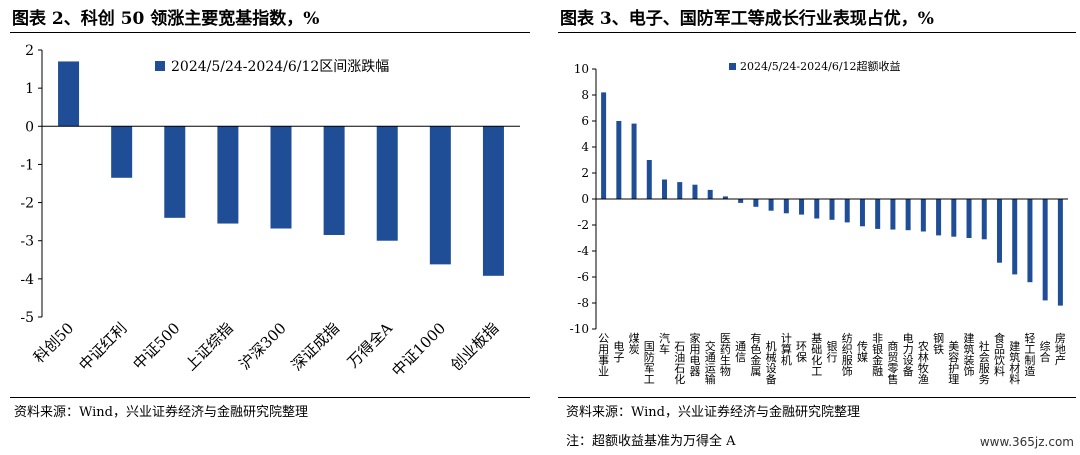  What do you see at coordinates (53, 342) in the screenshot?
I see `x-tick-label-0: 科创50` at bounding box center [53, 342].